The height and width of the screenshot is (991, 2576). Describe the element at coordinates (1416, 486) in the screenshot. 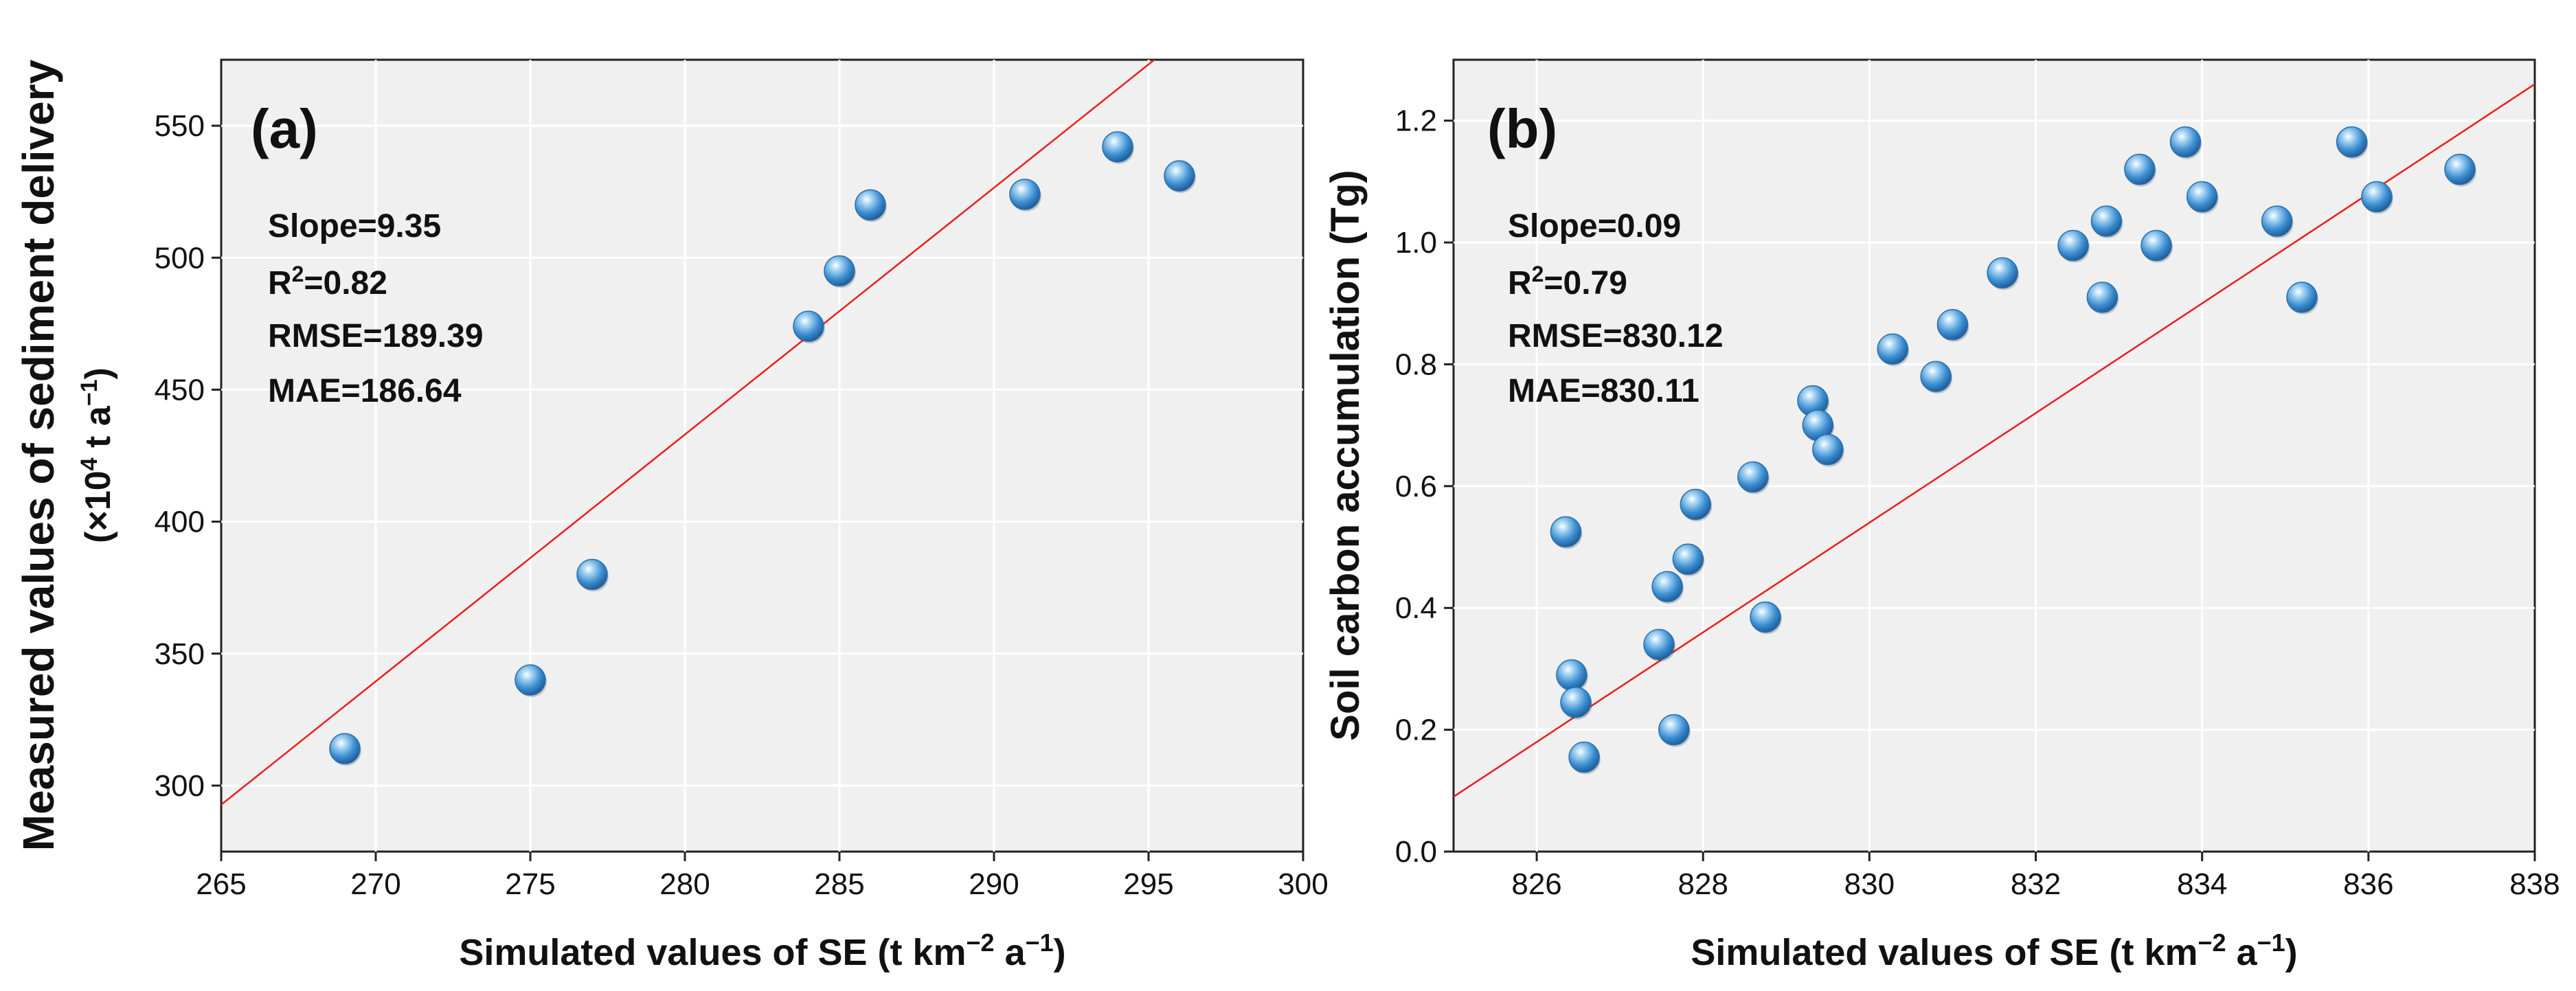

I see `y-tick-label: 0.6` at that location.